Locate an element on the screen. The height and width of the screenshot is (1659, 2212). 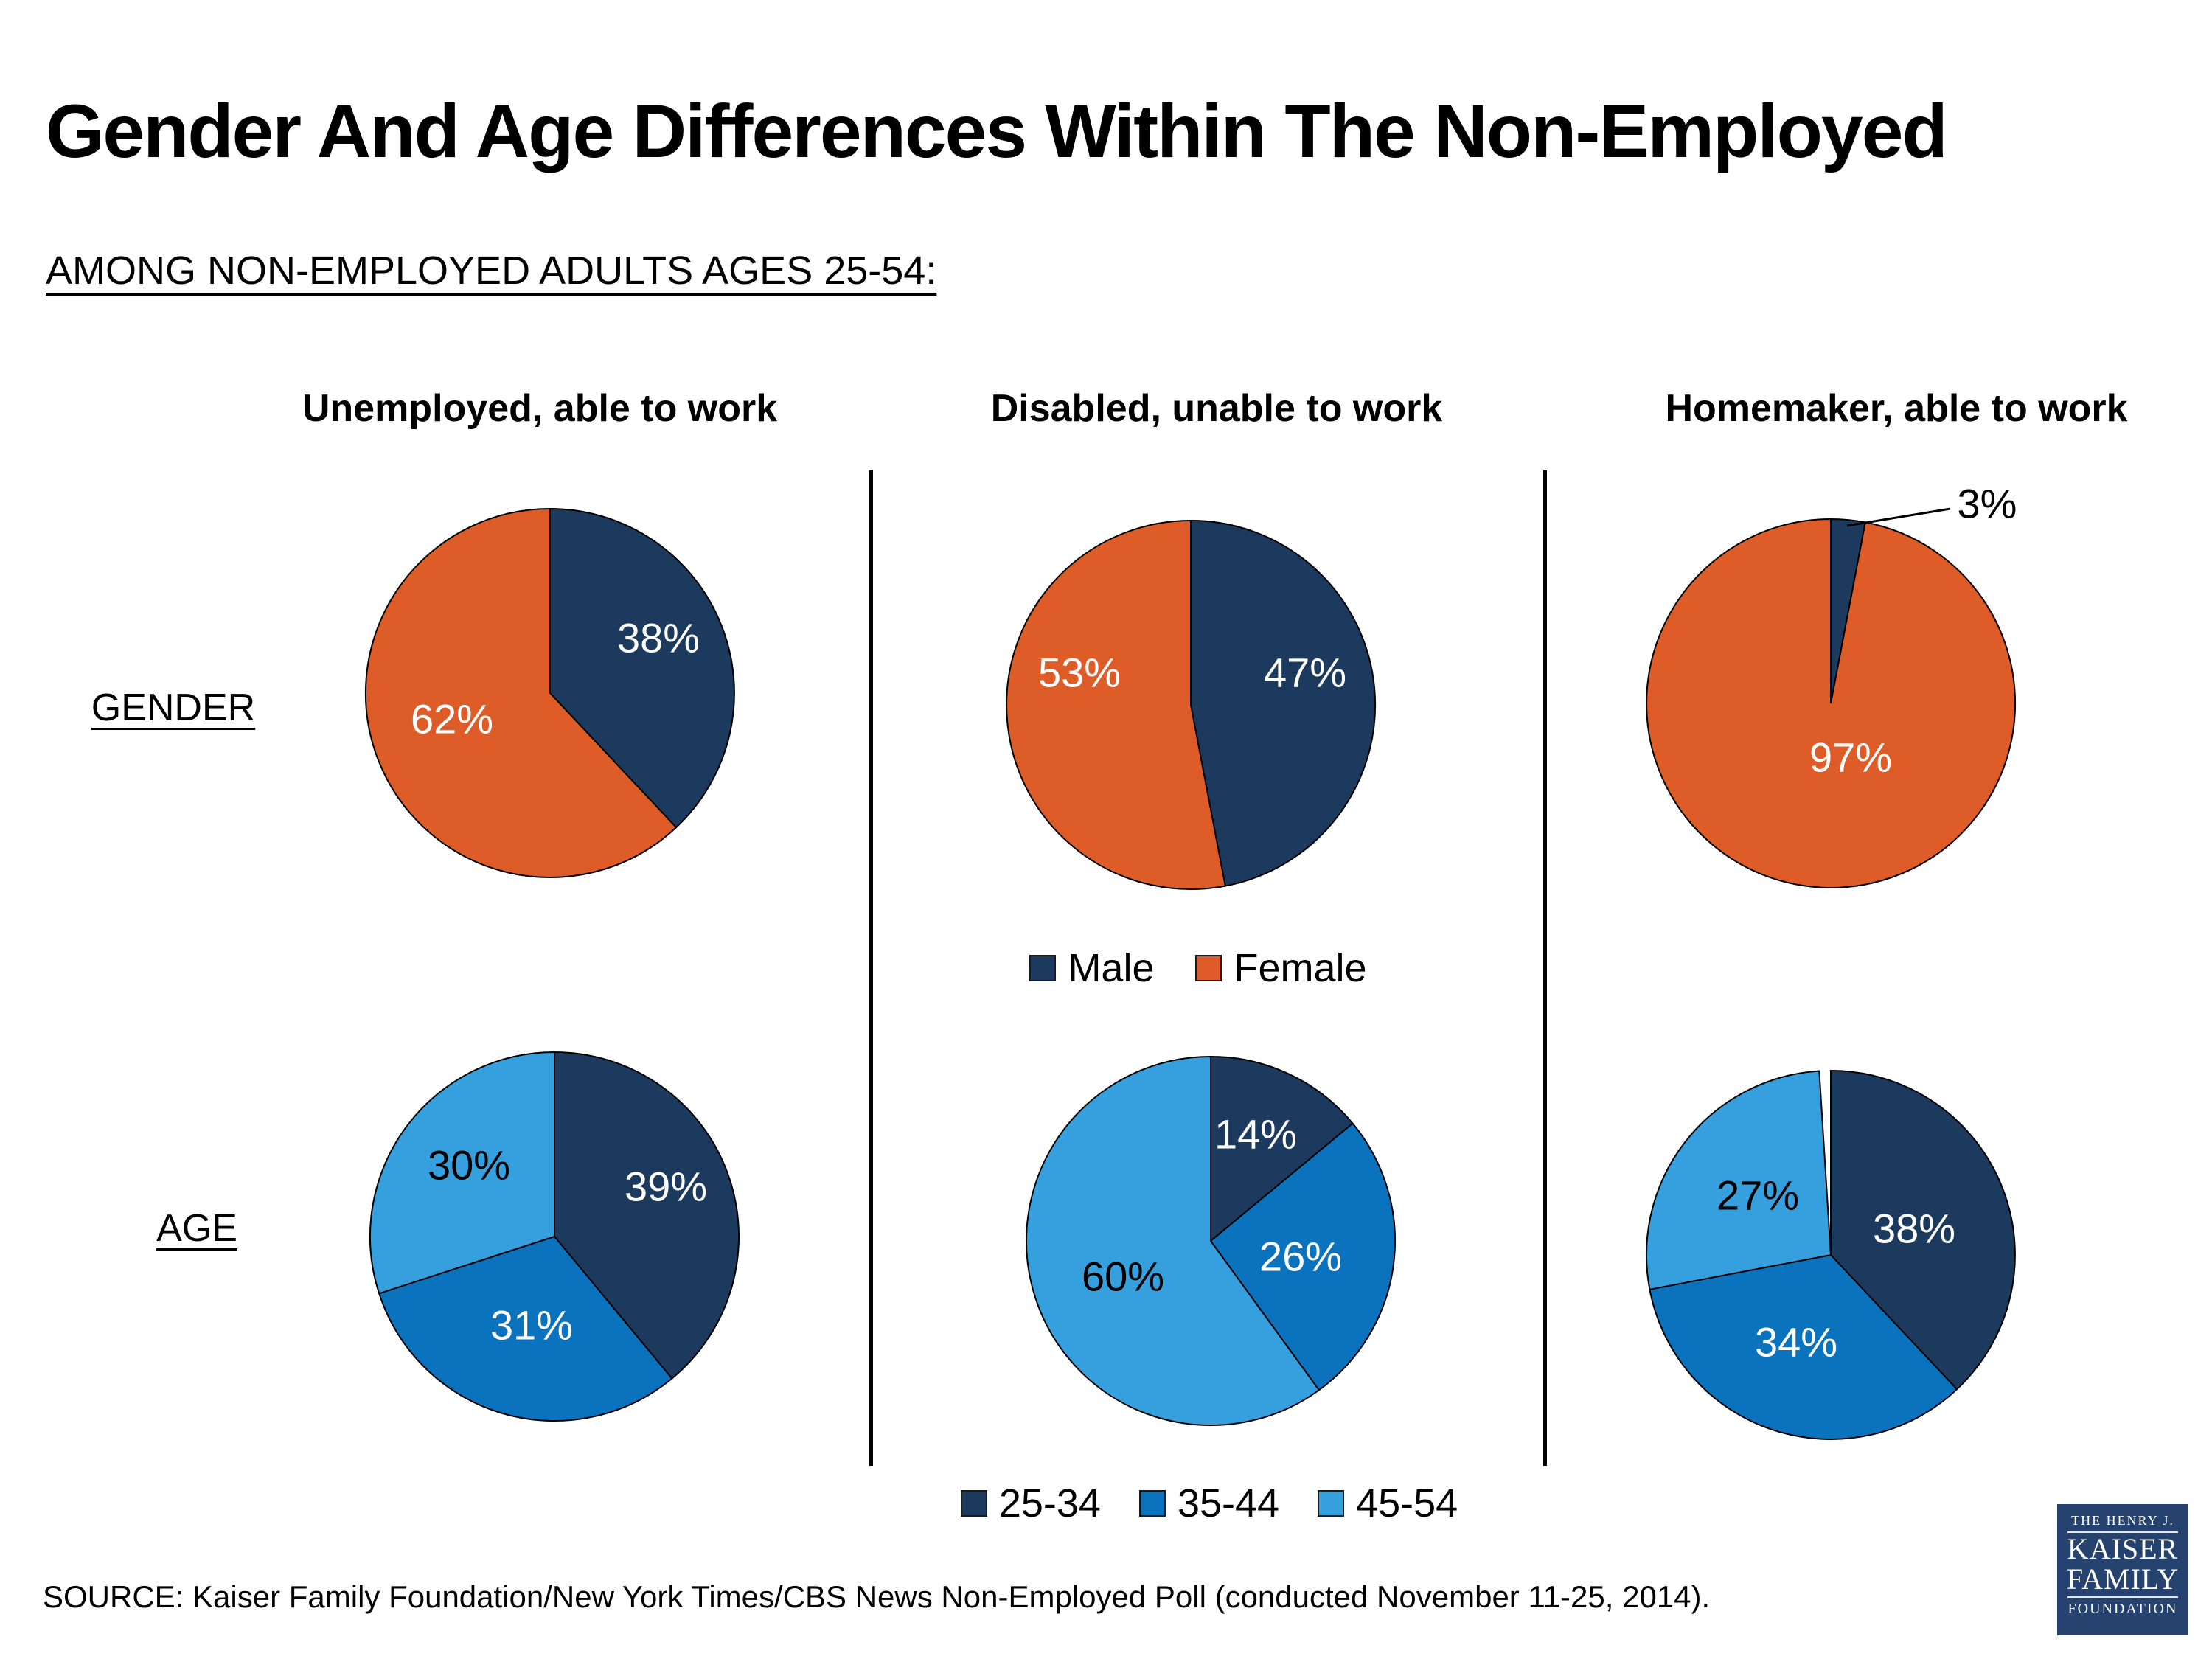
gender-homemaker-value-label-Female: 97% is located at coordinates (1850, 757).